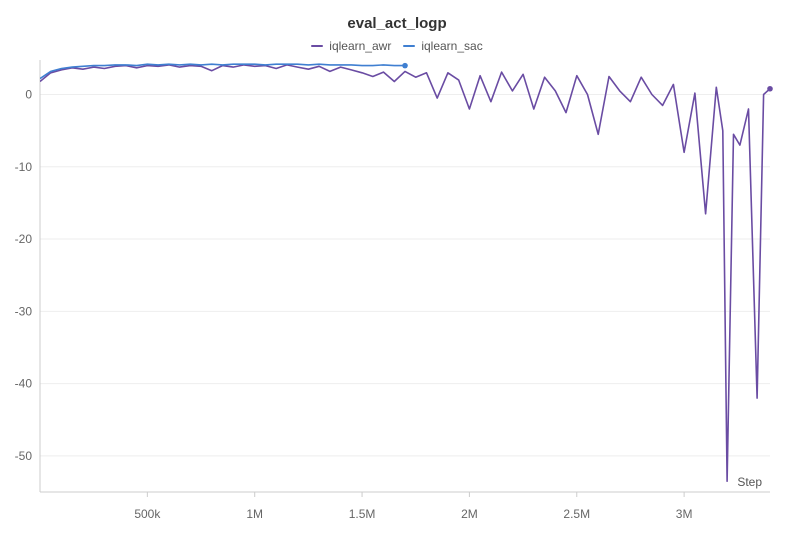  I want to click on x-tick-label: 2.5M, so click(576, 514).